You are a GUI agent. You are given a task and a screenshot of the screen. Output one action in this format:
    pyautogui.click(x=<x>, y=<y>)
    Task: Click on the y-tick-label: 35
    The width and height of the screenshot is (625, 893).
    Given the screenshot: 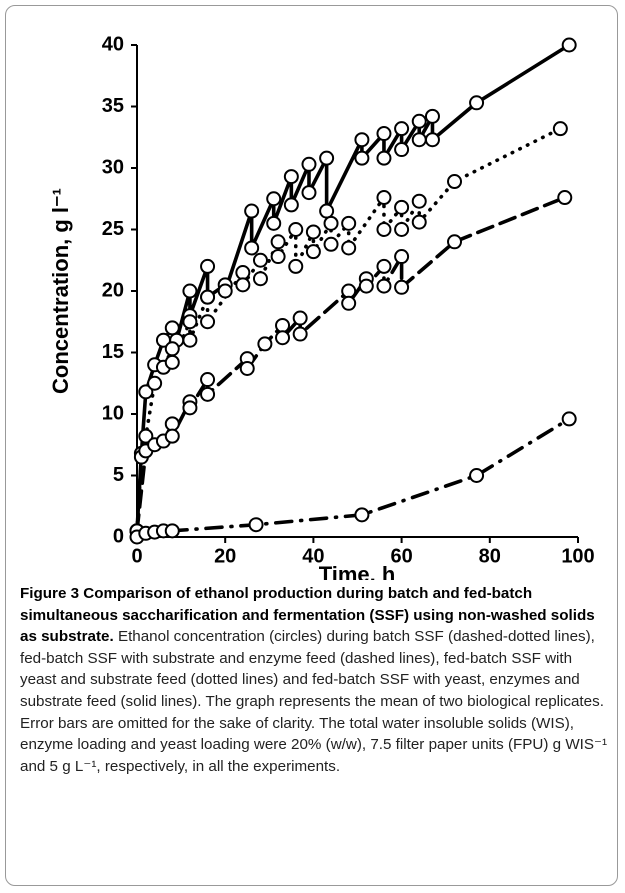 What is the action you would take?
    pyautogui.click(x=113, y=106)
    